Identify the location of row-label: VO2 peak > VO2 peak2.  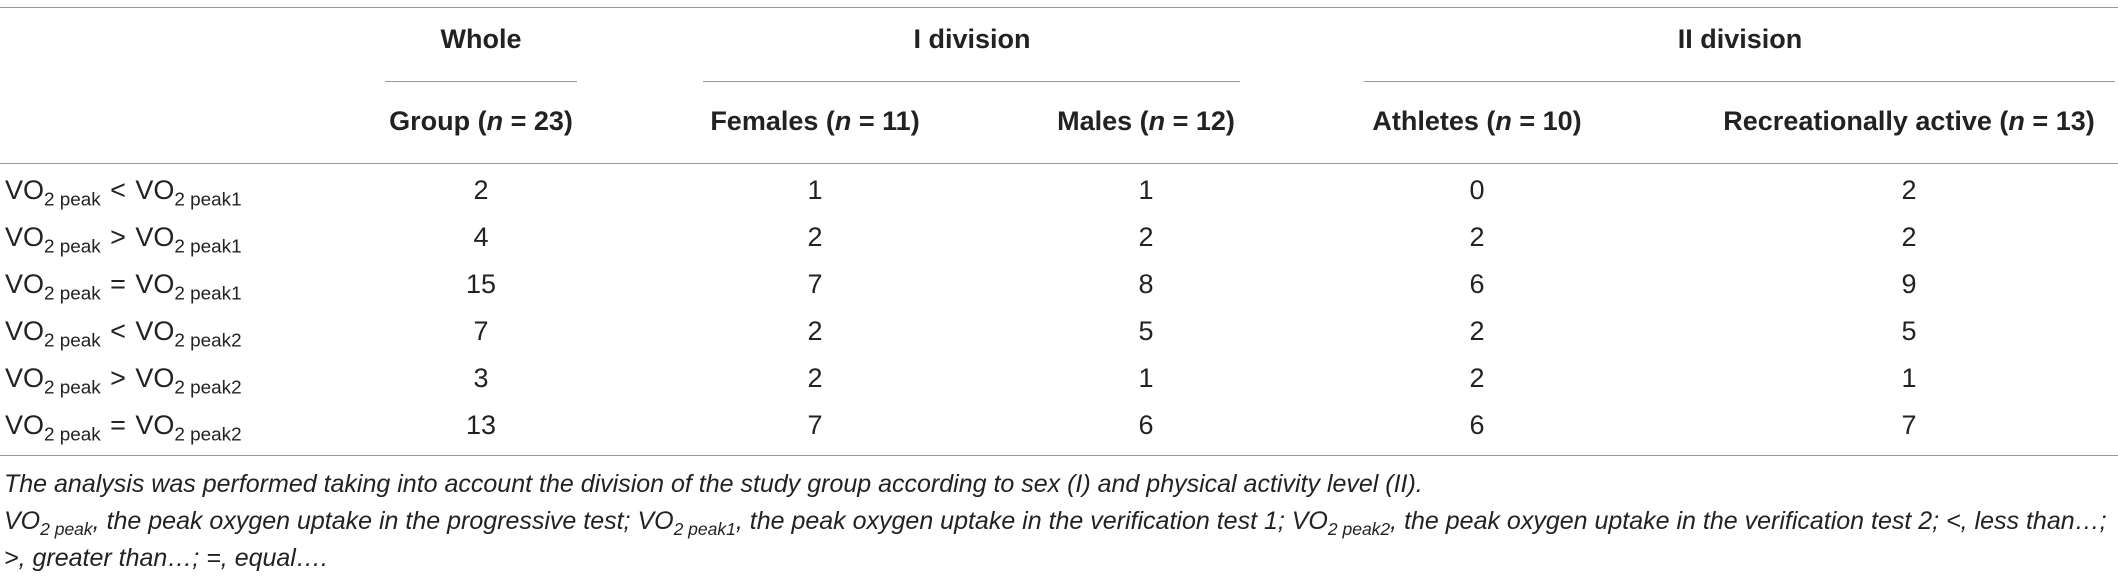
(123, 380).